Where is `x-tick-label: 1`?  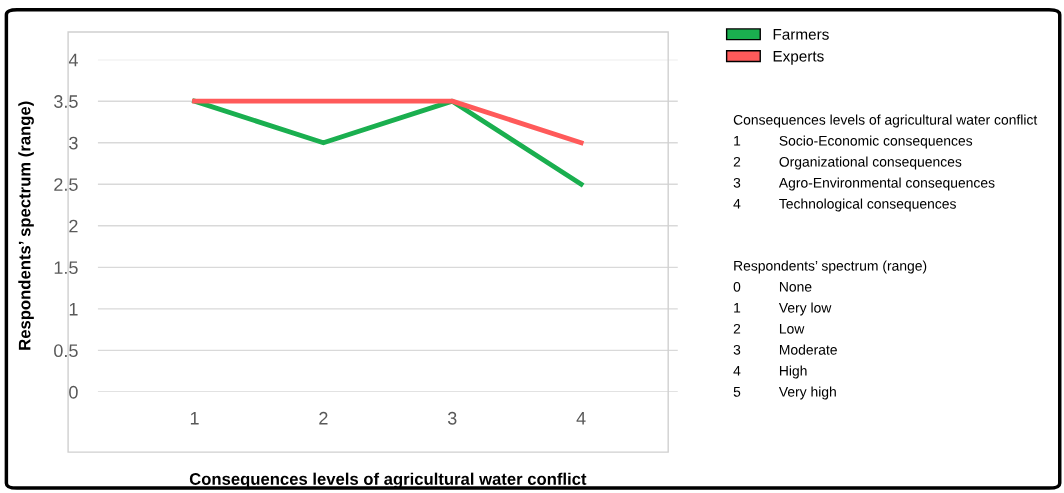 x-tick-label: 1 is located at coordinates (194, 418).